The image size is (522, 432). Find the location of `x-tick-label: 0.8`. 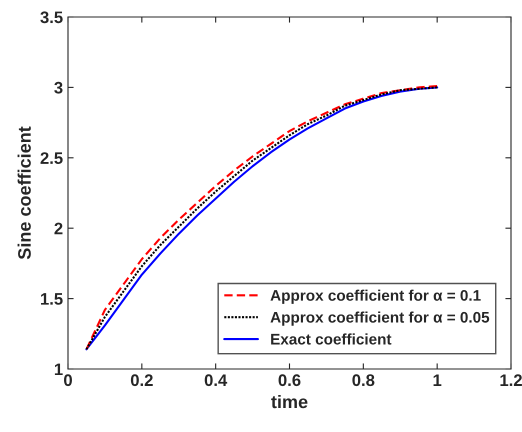

x-tick-label: 0.8 is located at coordinates (363, 380).